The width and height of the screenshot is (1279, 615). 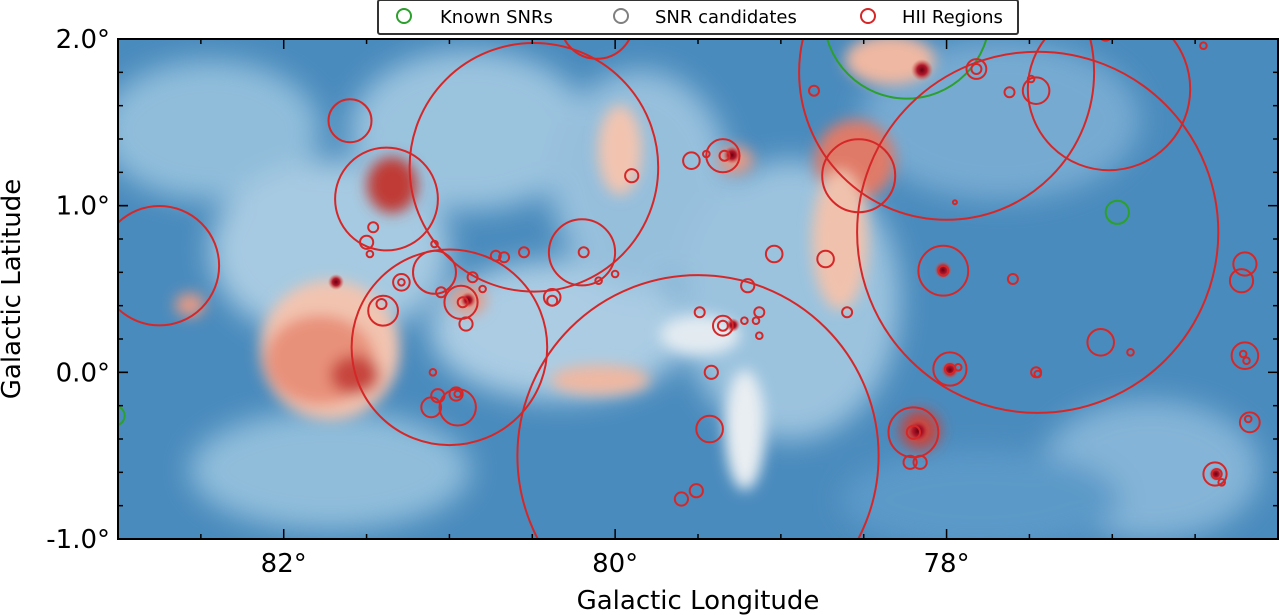 What do you see at coordinates (83, 40) in the screenshot?
I see `y-tick-label: 2.0°` at bounding box center [83, 40].